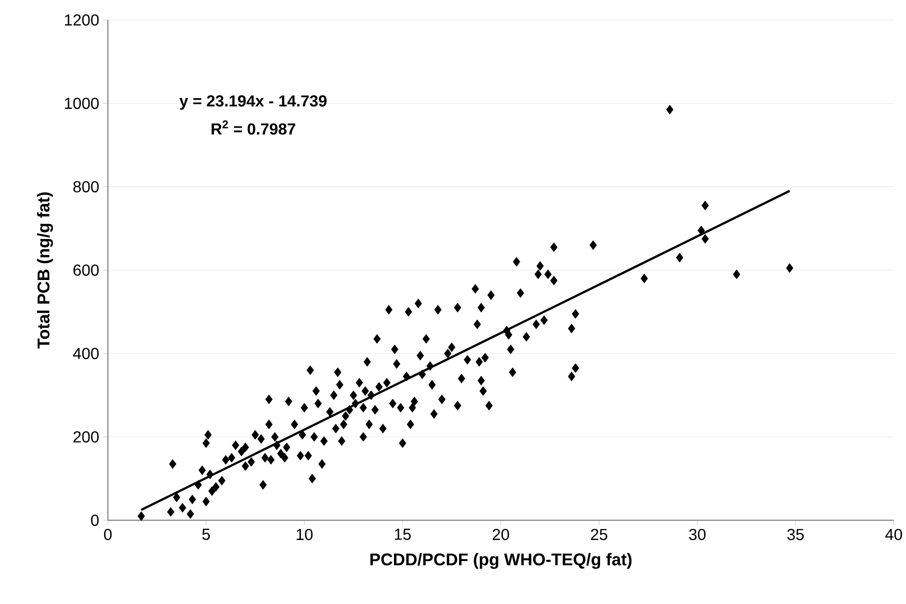  What do you see at coordinates (599, 534) in the screenshot?
I see `x-tick-label: 25` at bounding box center [599, 534].